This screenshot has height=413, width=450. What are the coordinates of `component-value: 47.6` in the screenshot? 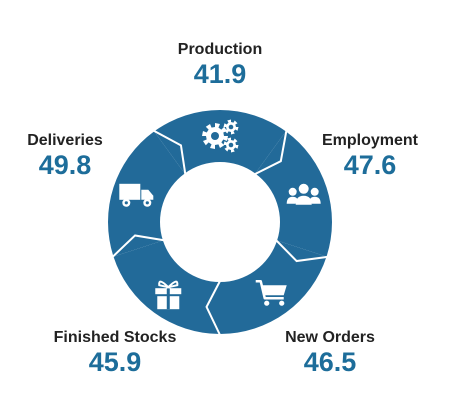 It's located at (370, 165).